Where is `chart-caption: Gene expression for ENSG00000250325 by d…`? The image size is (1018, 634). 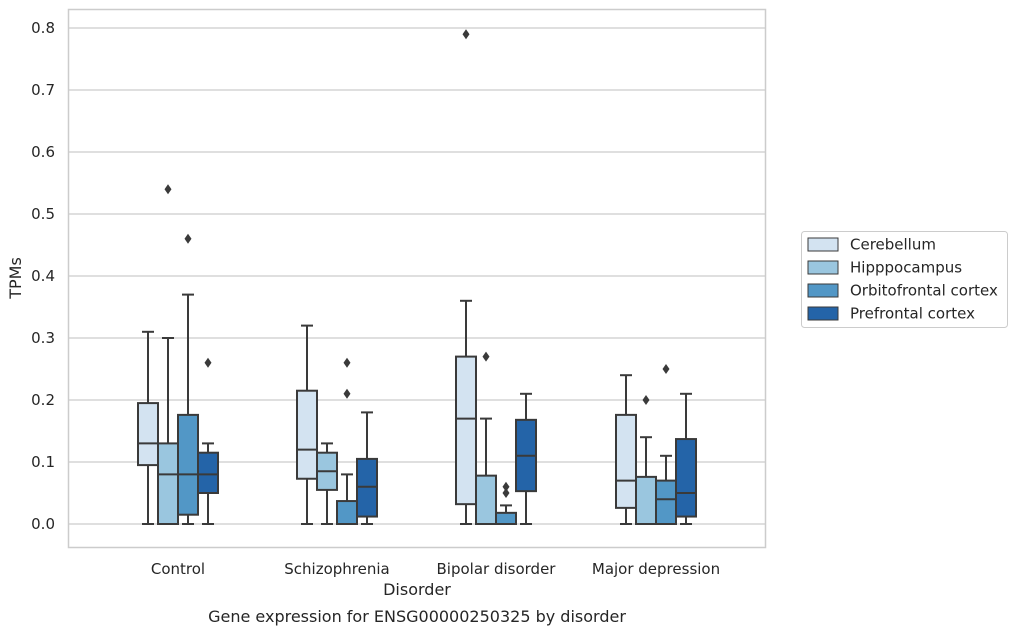
chart-caption: Gene expression for ENSG00000250325 by d… is located at coordinates (417, 616).